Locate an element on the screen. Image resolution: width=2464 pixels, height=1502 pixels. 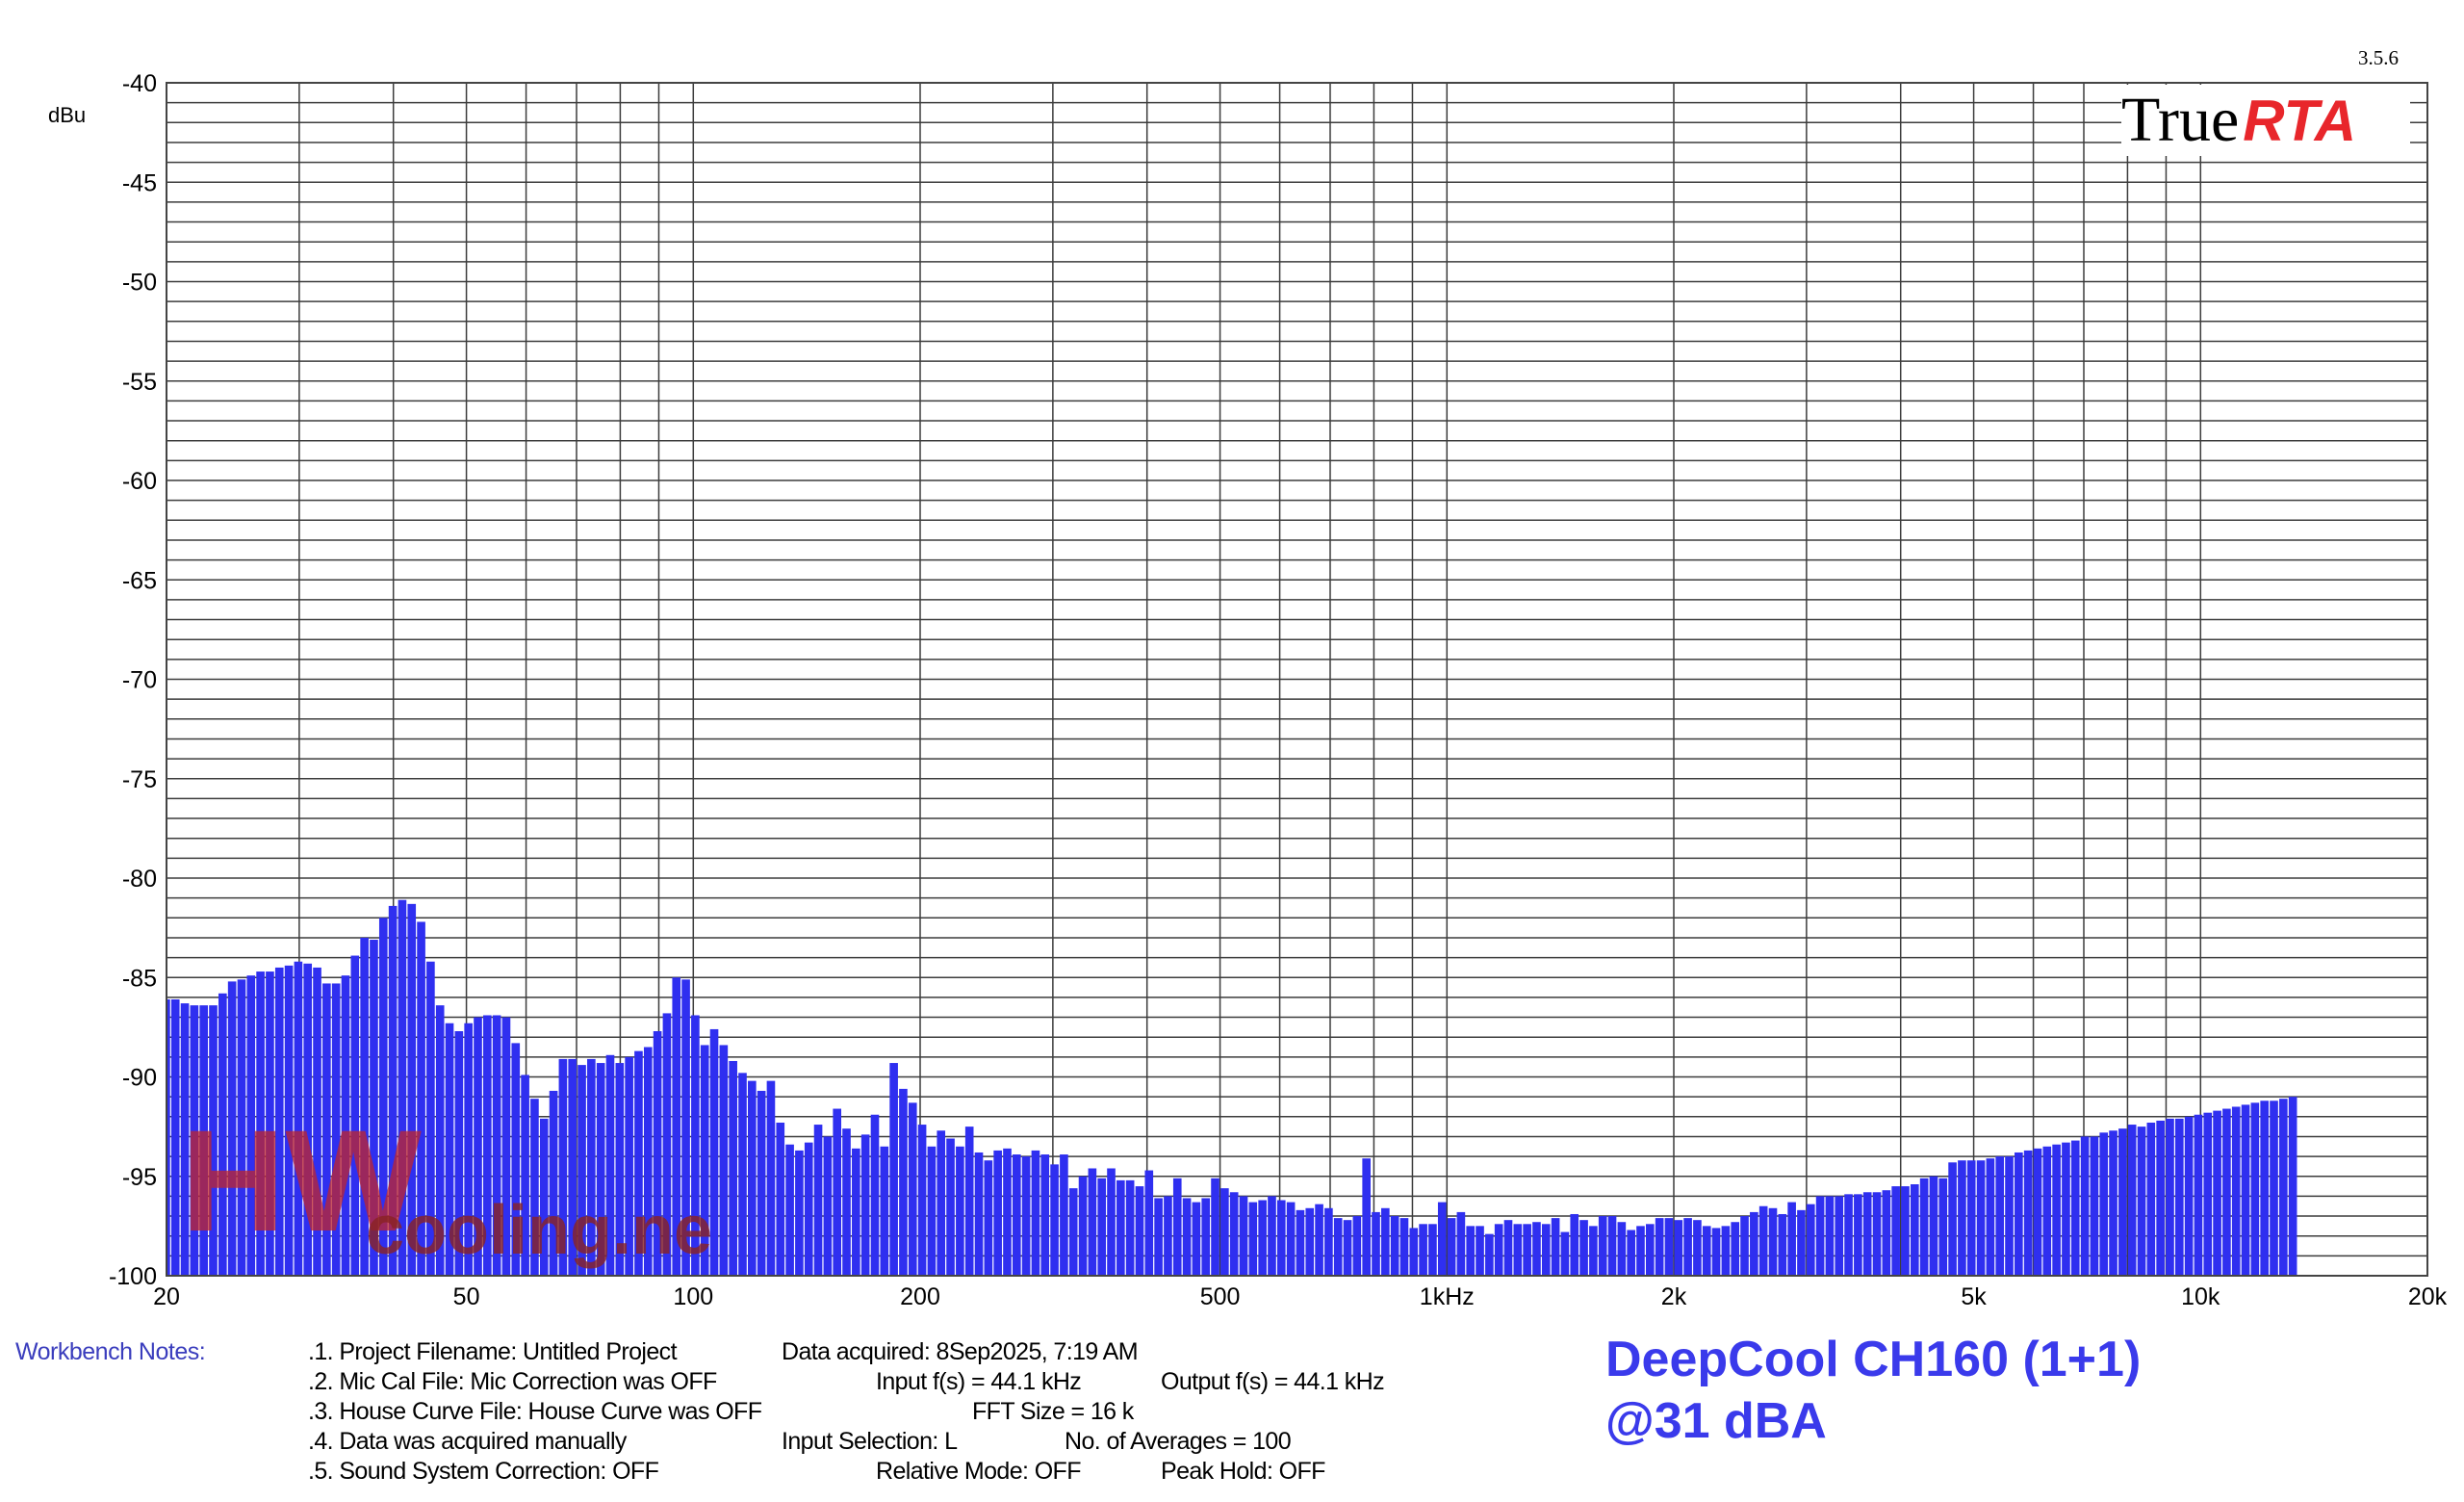
note-relative-mode: Relative Mode: OFF is located at coordinates (978, 1471).